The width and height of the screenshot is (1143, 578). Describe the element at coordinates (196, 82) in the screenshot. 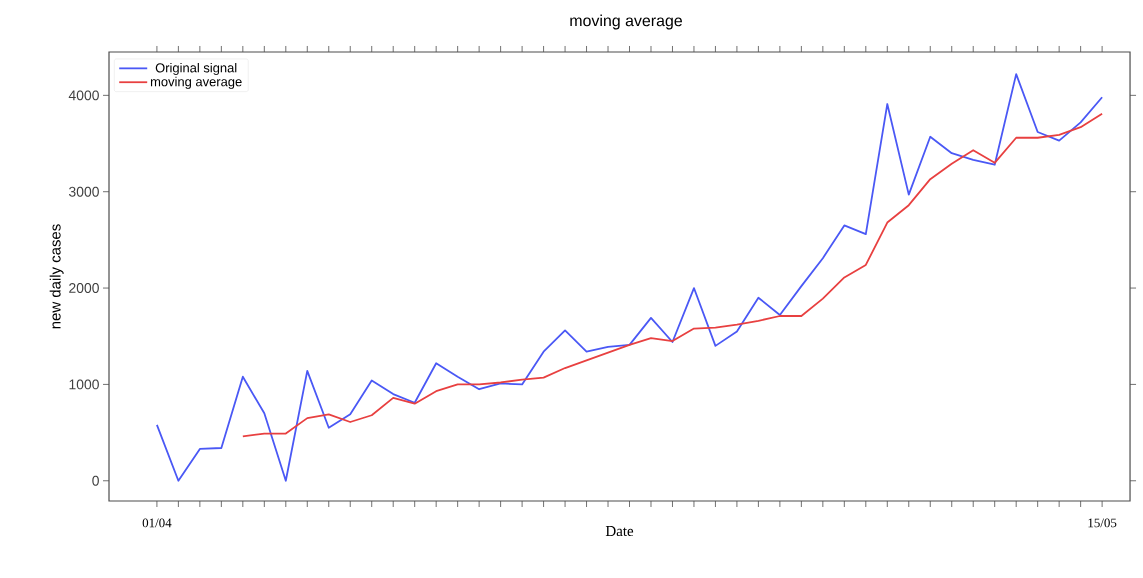

I see `legend-label: moving average` at that location.